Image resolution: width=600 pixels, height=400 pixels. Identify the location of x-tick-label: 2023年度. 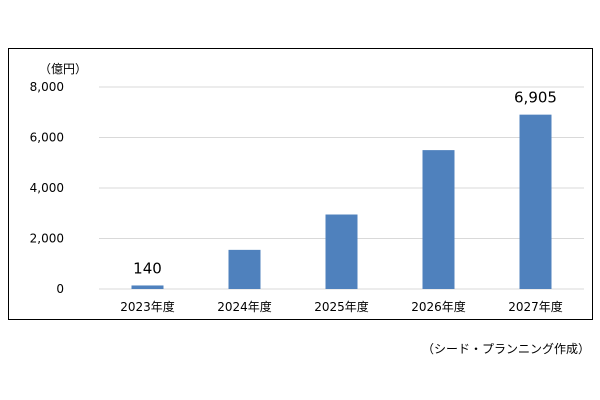
(147, 306).